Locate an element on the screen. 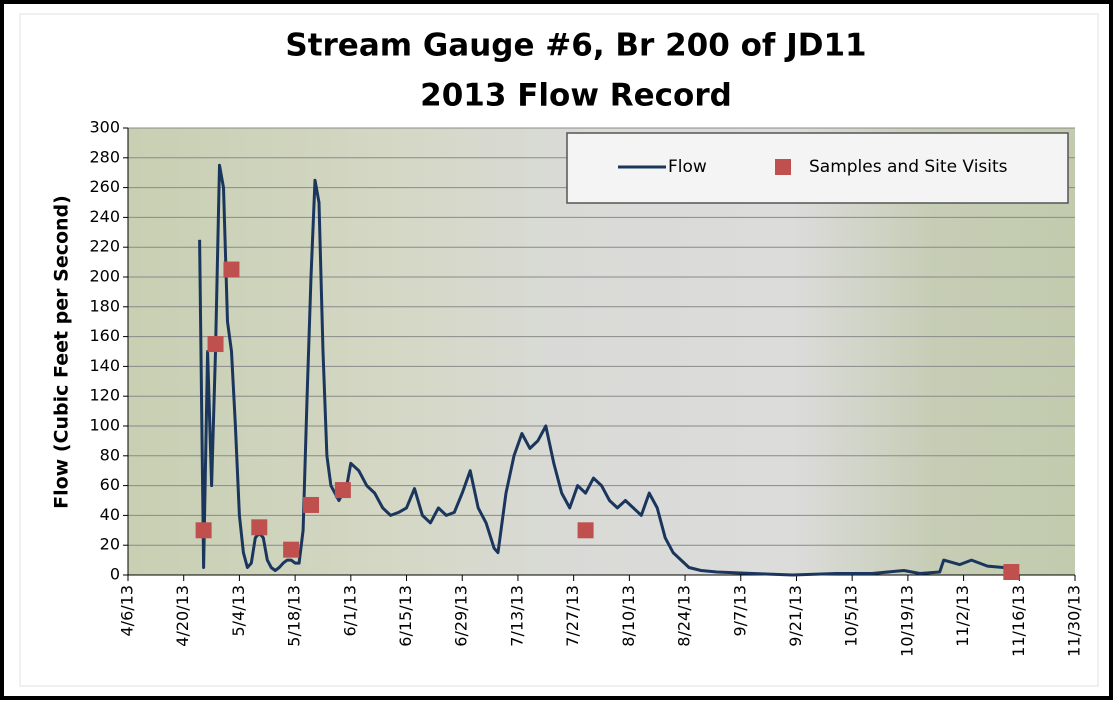  x-tick-label: 4/20/13 is located at coordinates (182, 616).